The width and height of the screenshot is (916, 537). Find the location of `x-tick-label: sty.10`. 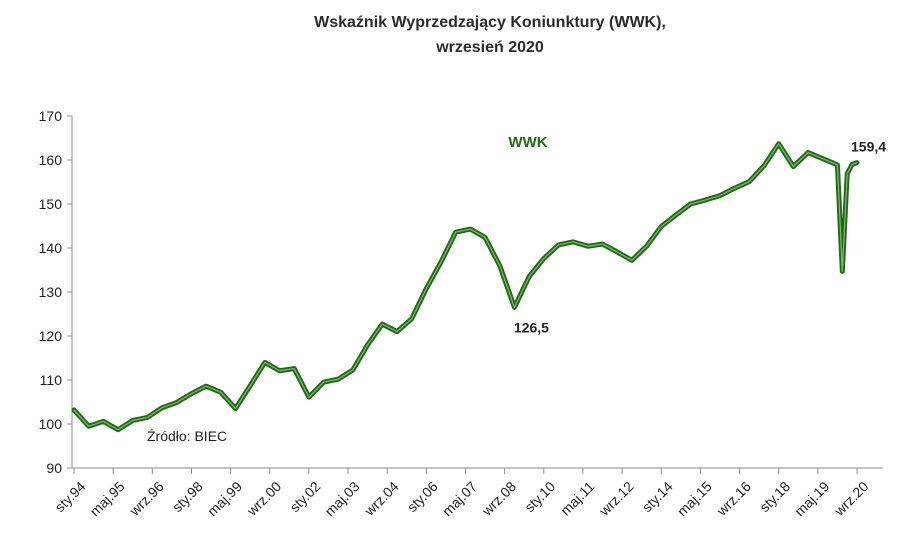

x-tick-label: sty.10 is located at coordinates (539, 496).